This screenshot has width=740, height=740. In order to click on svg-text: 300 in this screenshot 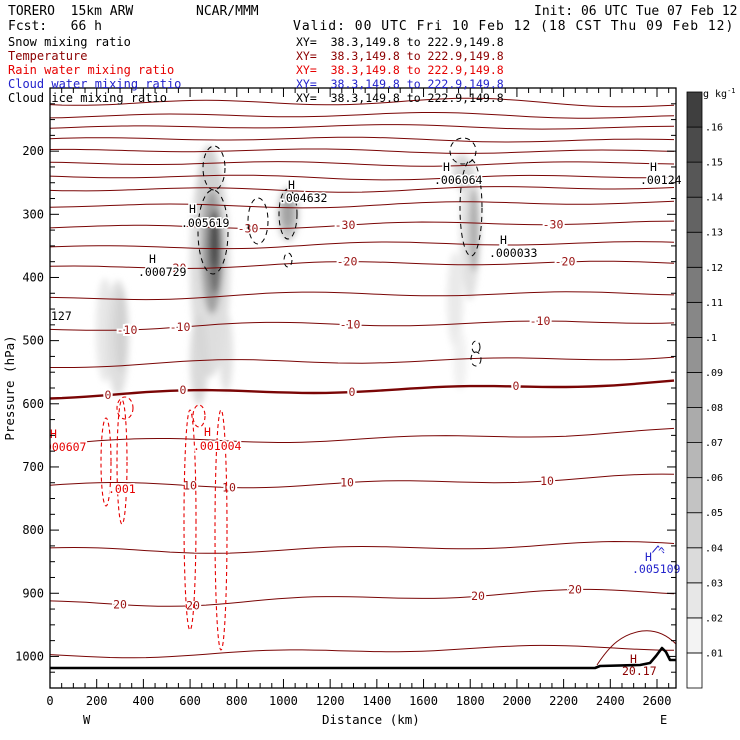, I will do `click(33, 214)`.